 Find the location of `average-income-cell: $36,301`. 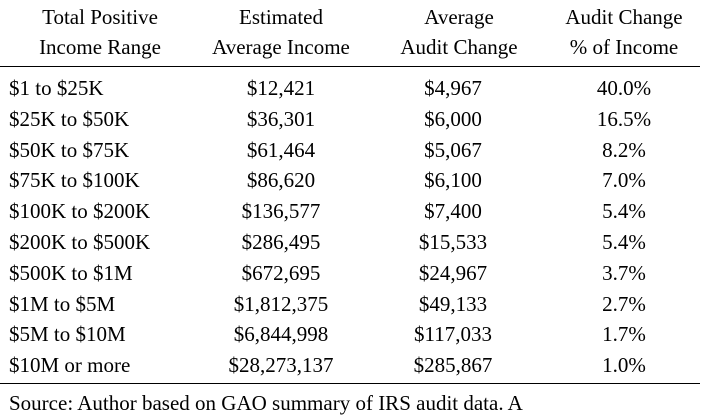

average-income-cell: $36,301 is located at coordinates (281, 118).